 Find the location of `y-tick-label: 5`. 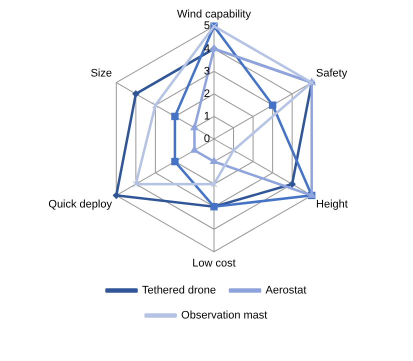

y-tick-label: 5 is located at coordinates (207, 26).